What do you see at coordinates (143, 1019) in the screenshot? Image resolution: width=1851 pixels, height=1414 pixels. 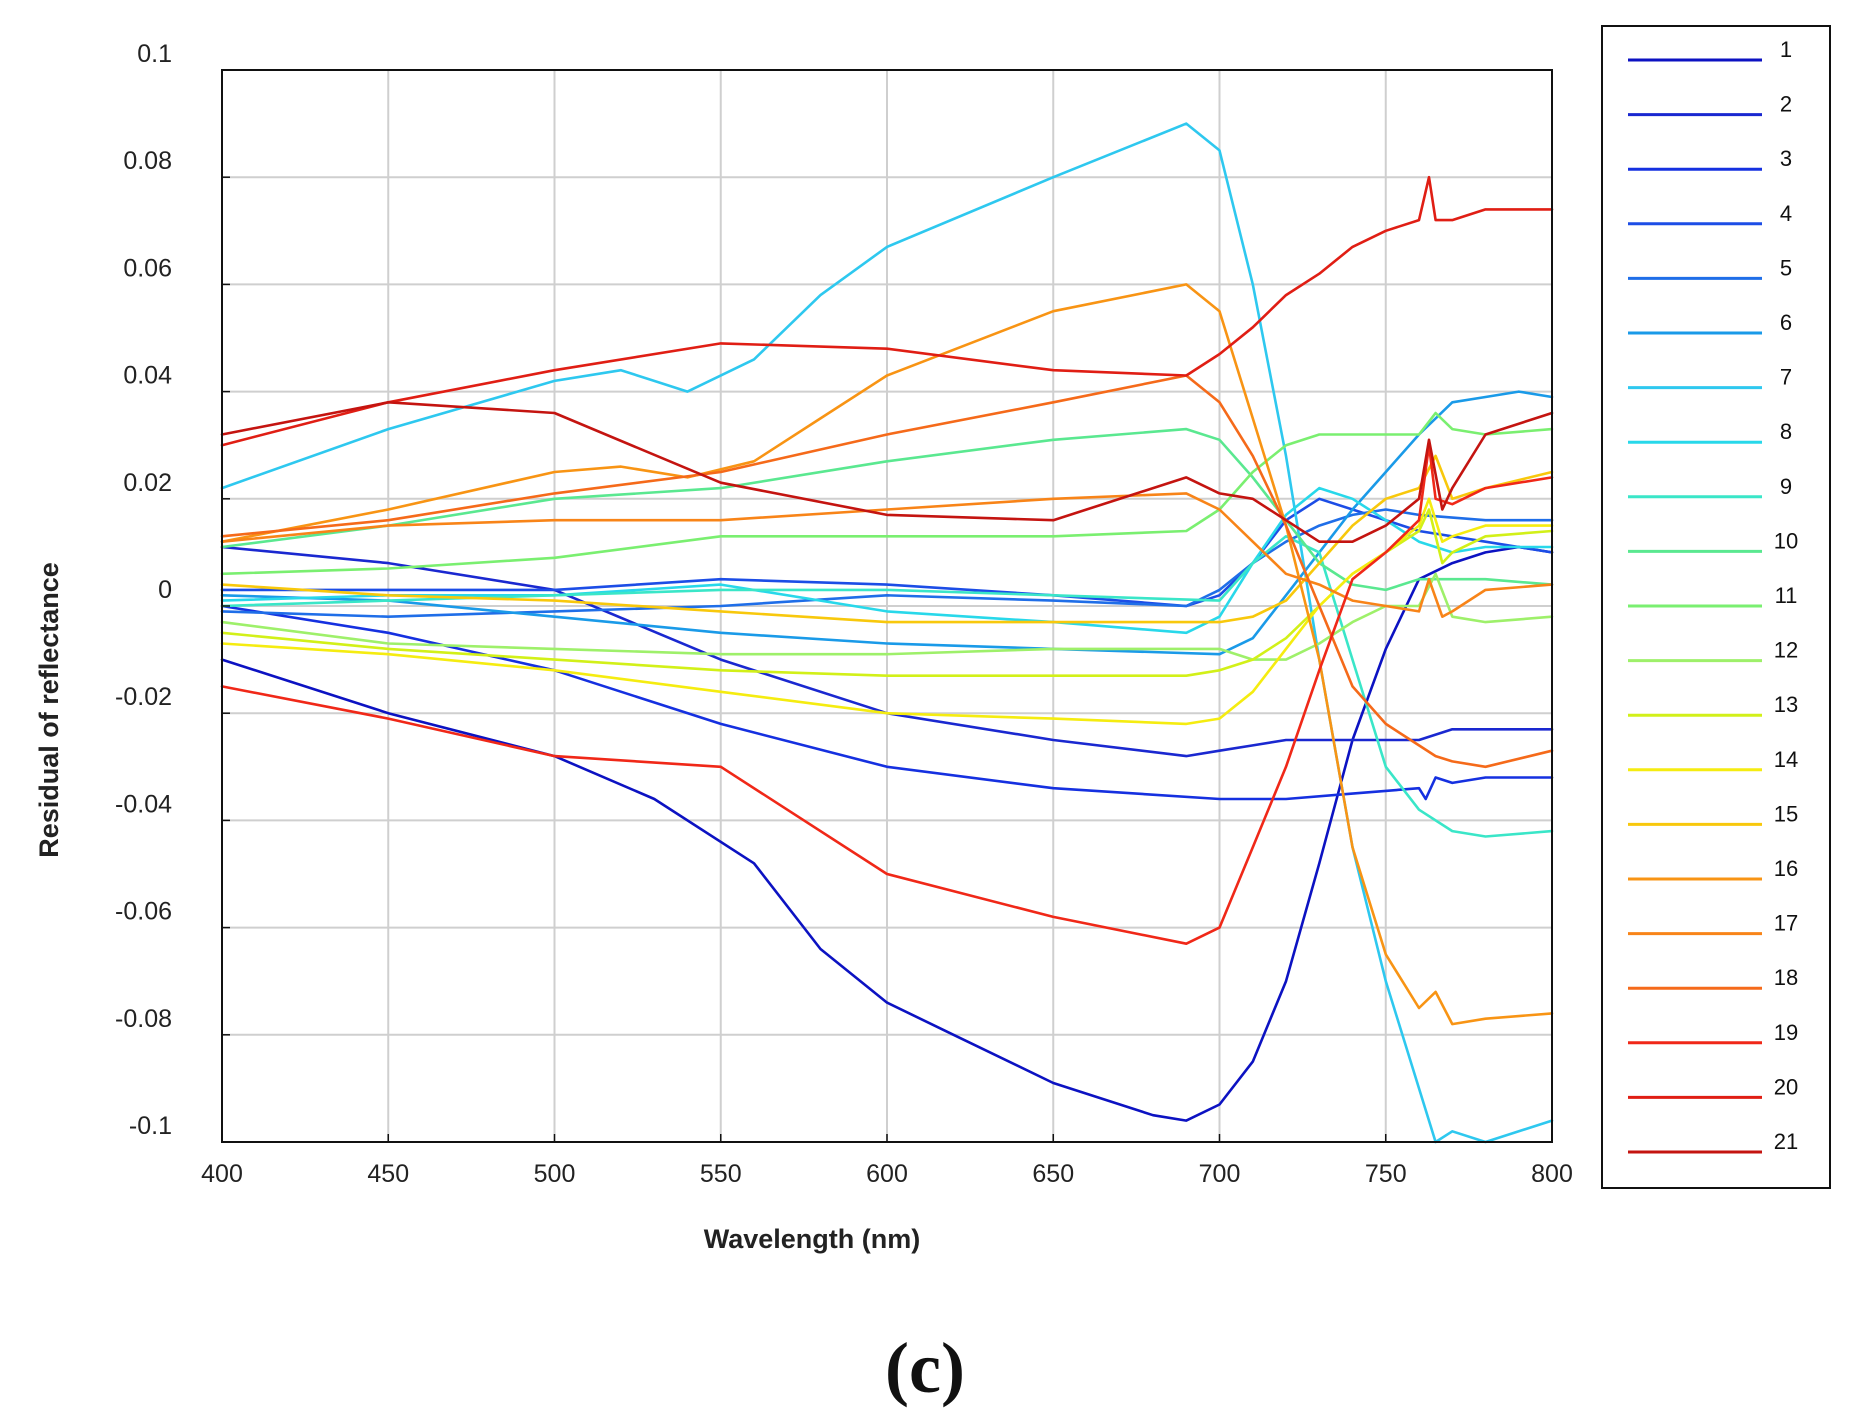 I see `y-tick-label: -0.08` at bounding box center [143, 1019].